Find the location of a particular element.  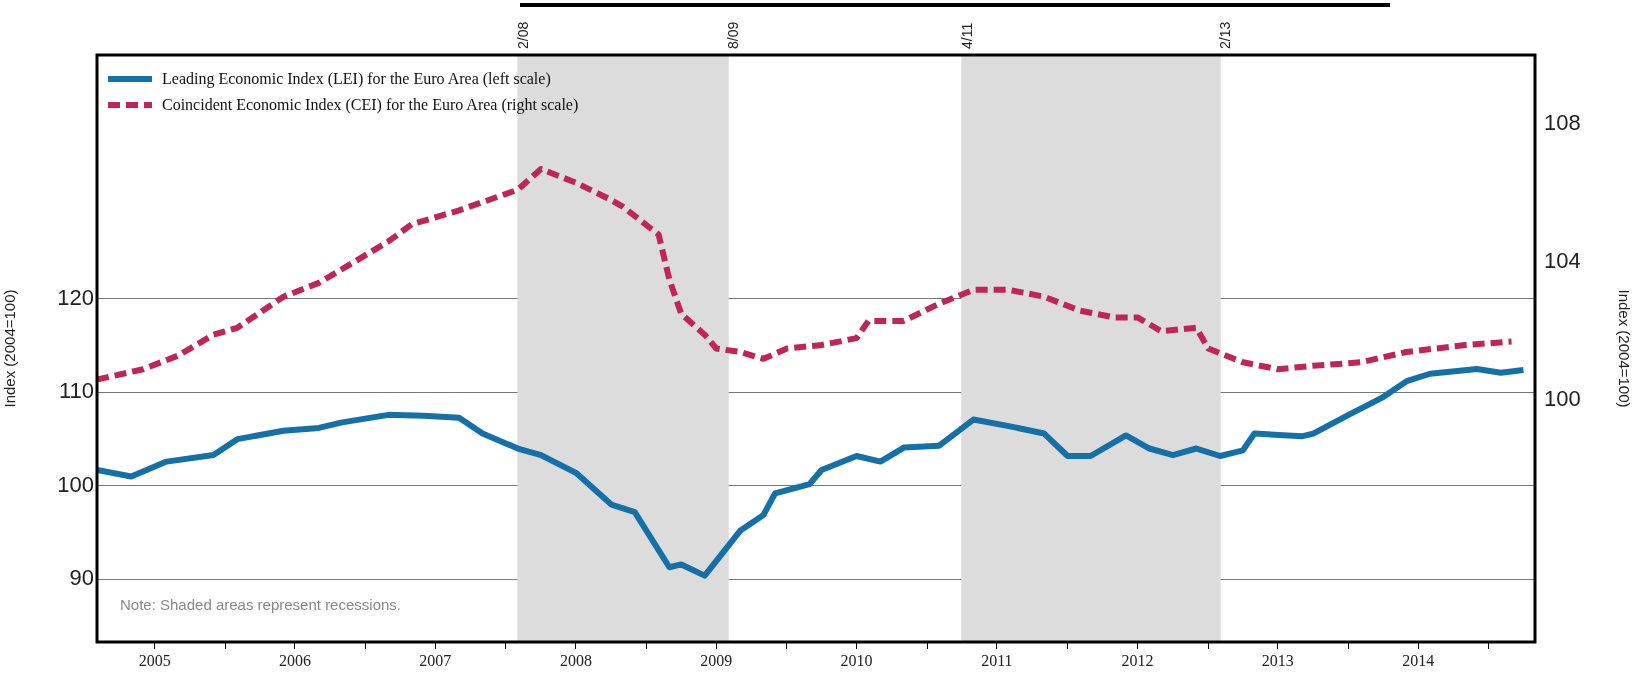

legend-label: Leading Economic Index (LEI) for the Euro Area (left scale) is located at coordinates (356, 79).